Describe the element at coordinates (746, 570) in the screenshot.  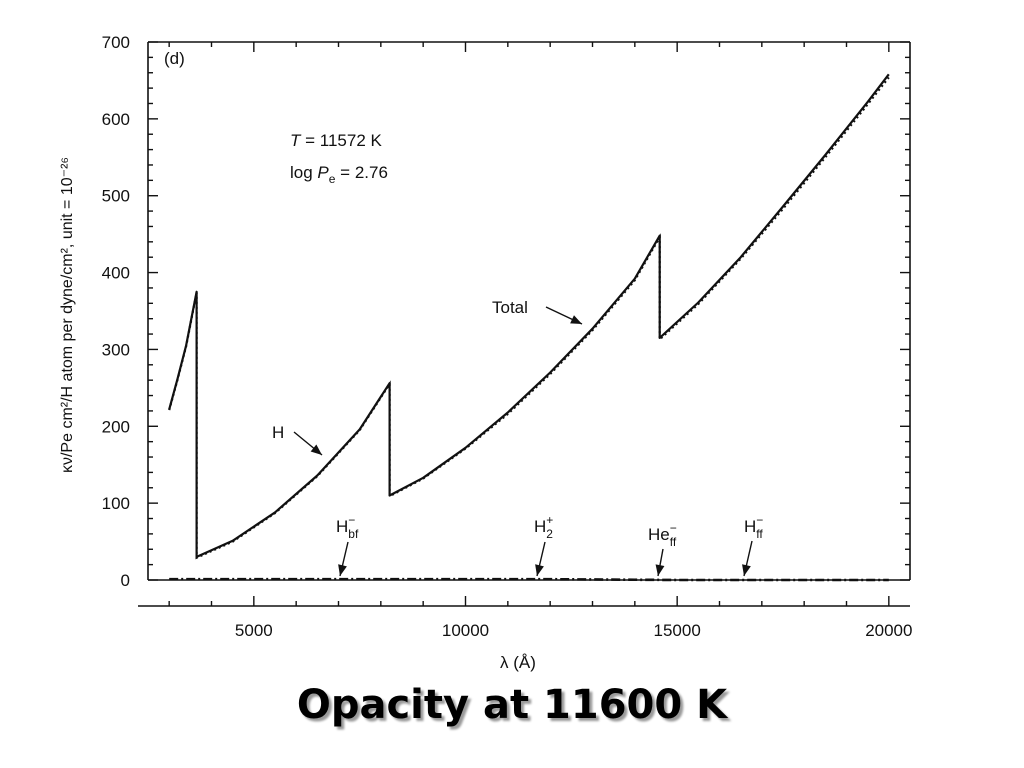
I see `arrowhead-hff` at that location.